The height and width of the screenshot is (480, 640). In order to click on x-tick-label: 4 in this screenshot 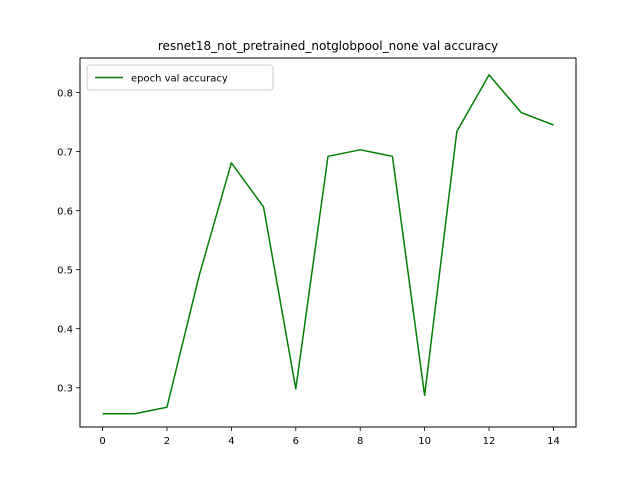, I will do `click(231, 441)`.